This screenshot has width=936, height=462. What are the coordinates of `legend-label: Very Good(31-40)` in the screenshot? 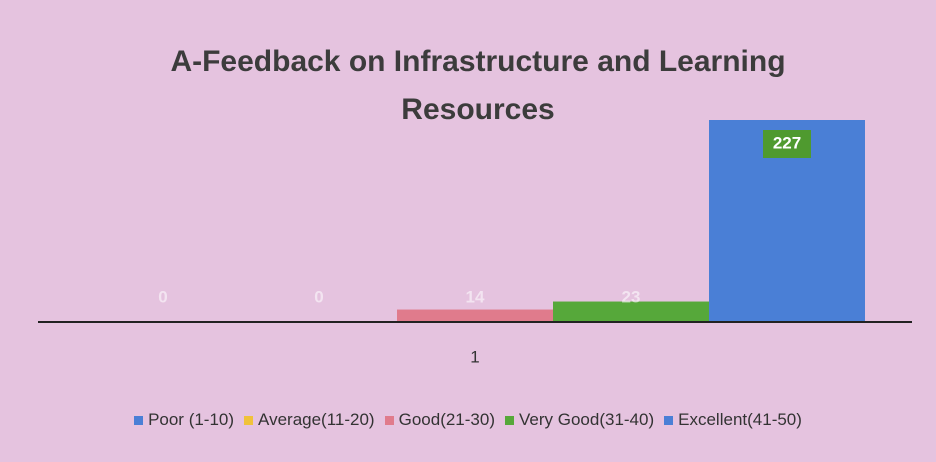 It's located at (587, 419).